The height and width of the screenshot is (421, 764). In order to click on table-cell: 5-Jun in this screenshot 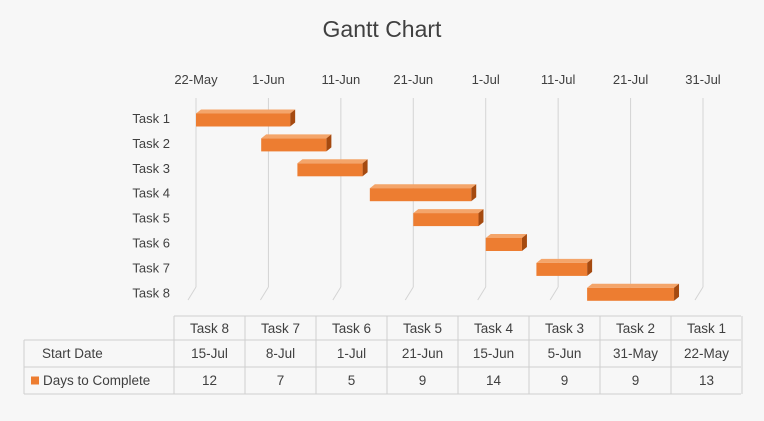, I will do `click(565, 353)`.